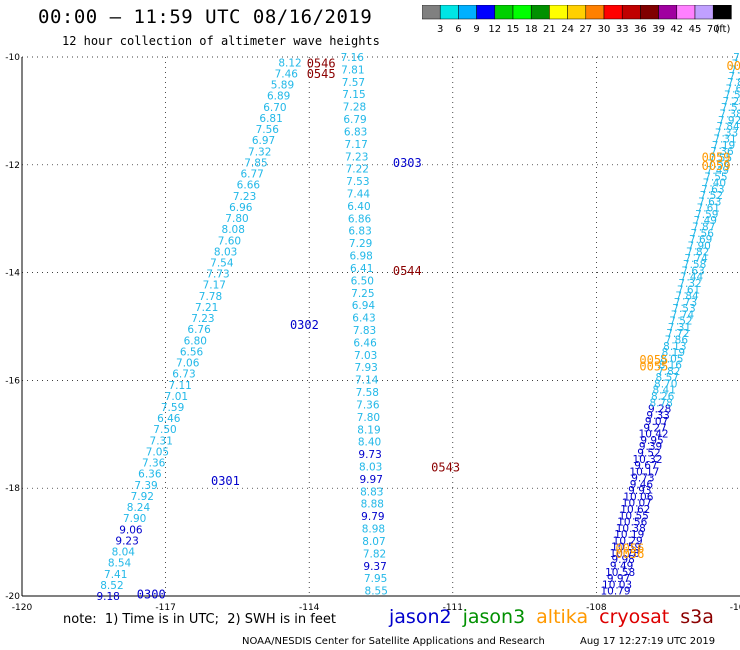  What do you see at coordinates (353, 58) in the screenshot?
I see `wave-height-value: 7.16` at bounding box center [353, 58].